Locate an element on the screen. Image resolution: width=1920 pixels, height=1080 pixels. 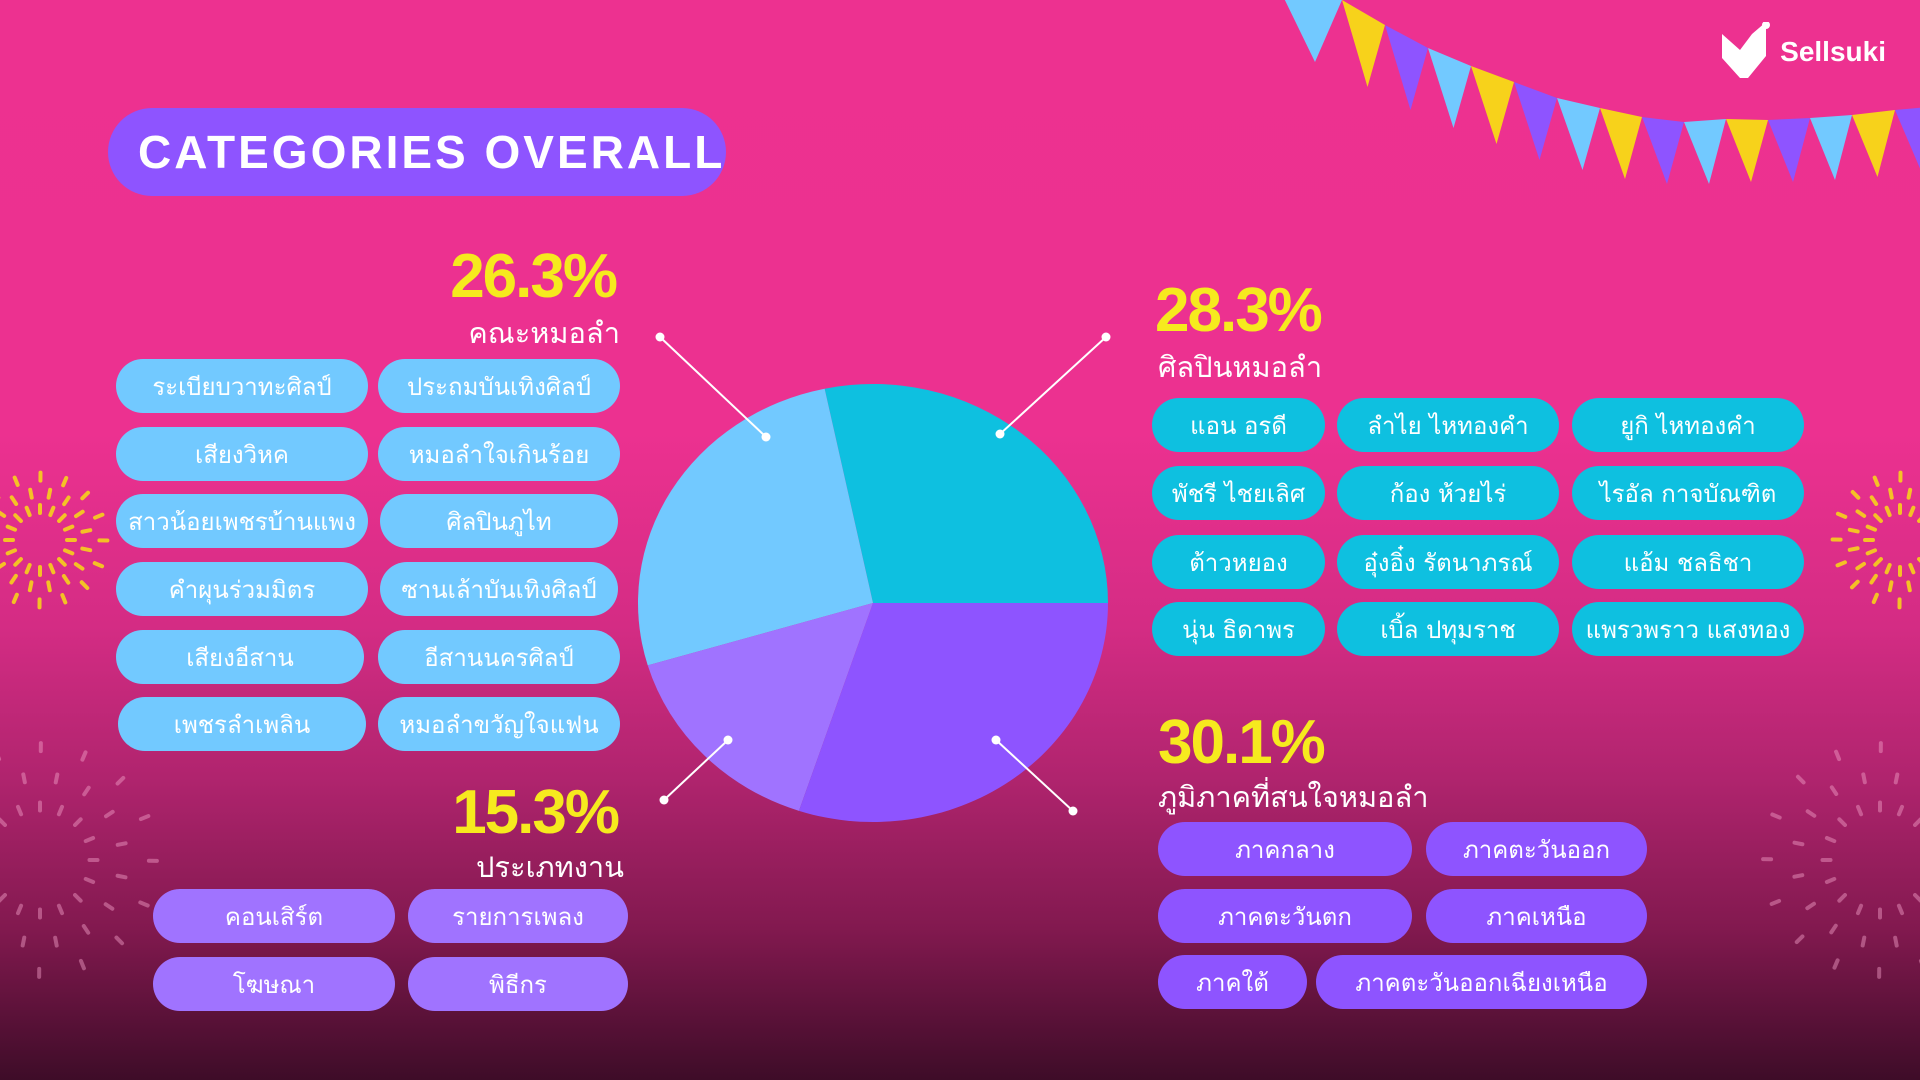
troupes-chip: คำผุนร่วมมิตร is located at coordinates (242, 589).